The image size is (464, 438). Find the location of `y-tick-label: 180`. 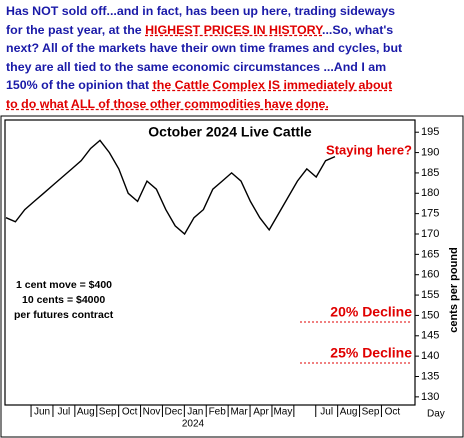

y-tick-label: 180 is located at coordinates (430, 193).